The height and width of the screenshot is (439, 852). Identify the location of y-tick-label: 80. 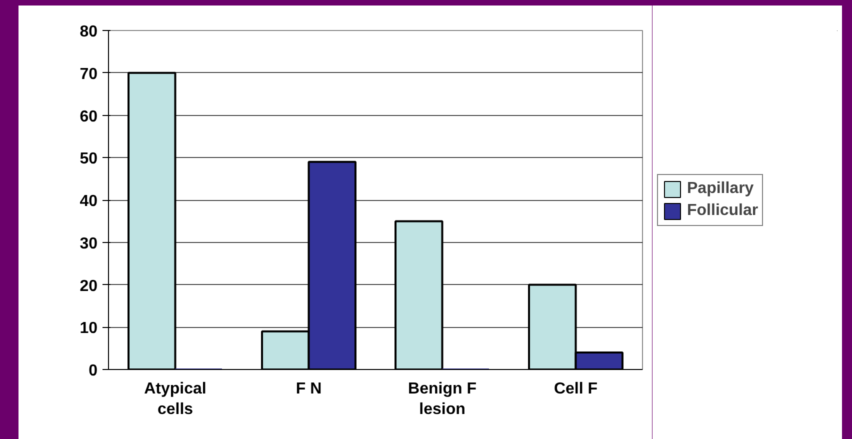
(89, 32).